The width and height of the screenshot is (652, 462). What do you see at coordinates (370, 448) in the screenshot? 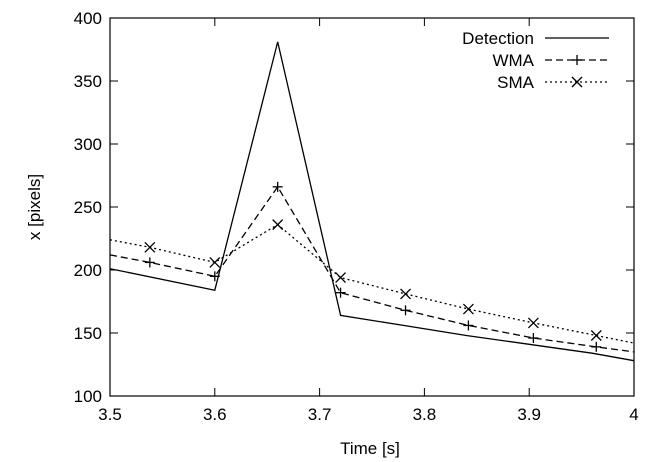
I see `x-axis-title: Time [s]` at bounding box center [370, 448].